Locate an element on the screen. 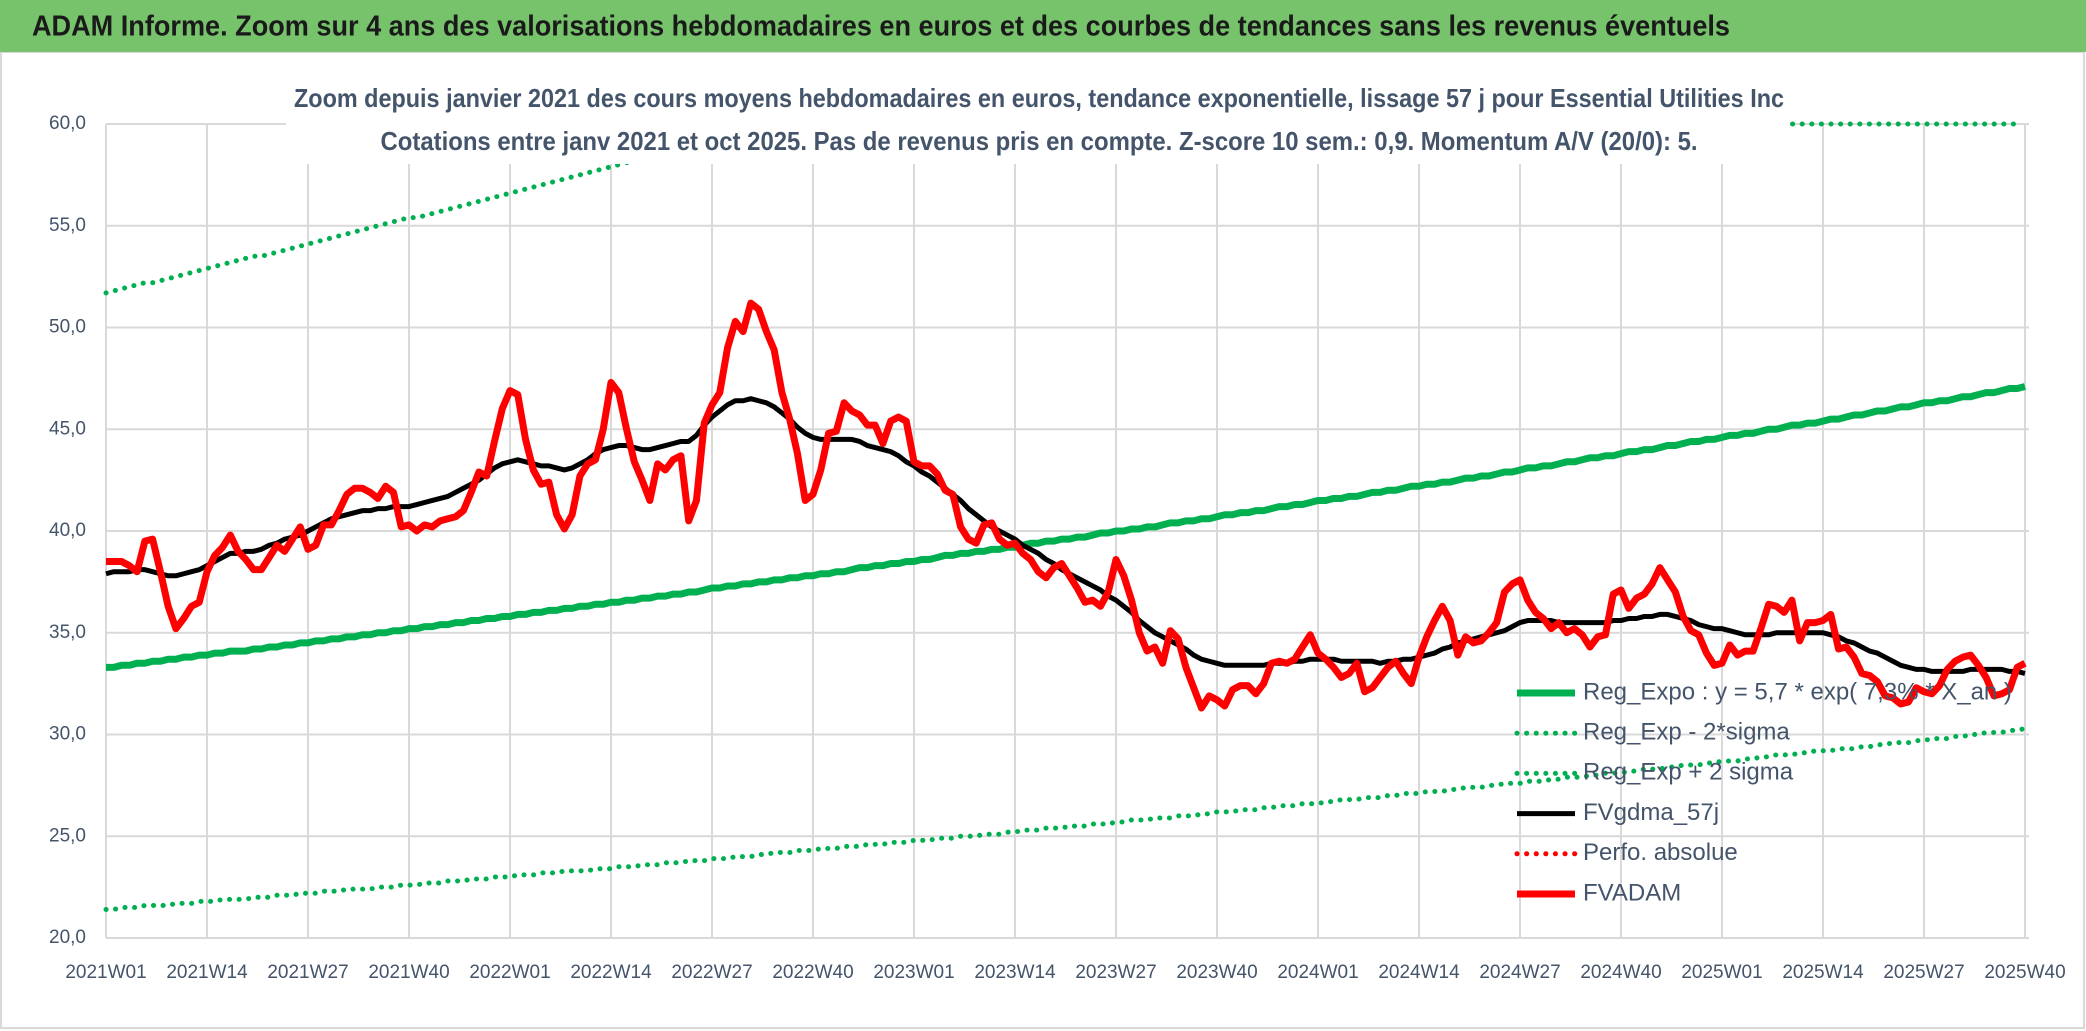  x-tick-label: 2021W14 is located at coordinates (207, 972).